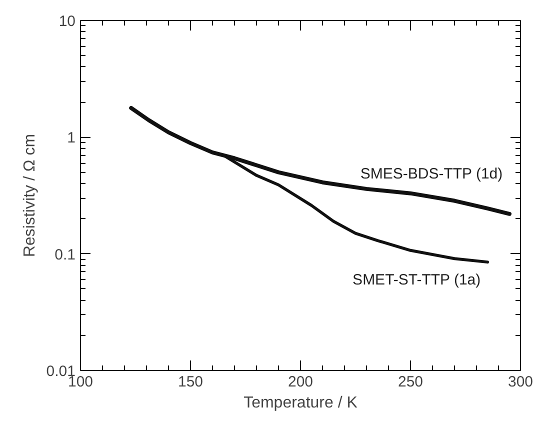  What do you see at coordinates (521, 382) in the screenshot?
I see `x-tick-label: 300` at bounding box center [521, 382].